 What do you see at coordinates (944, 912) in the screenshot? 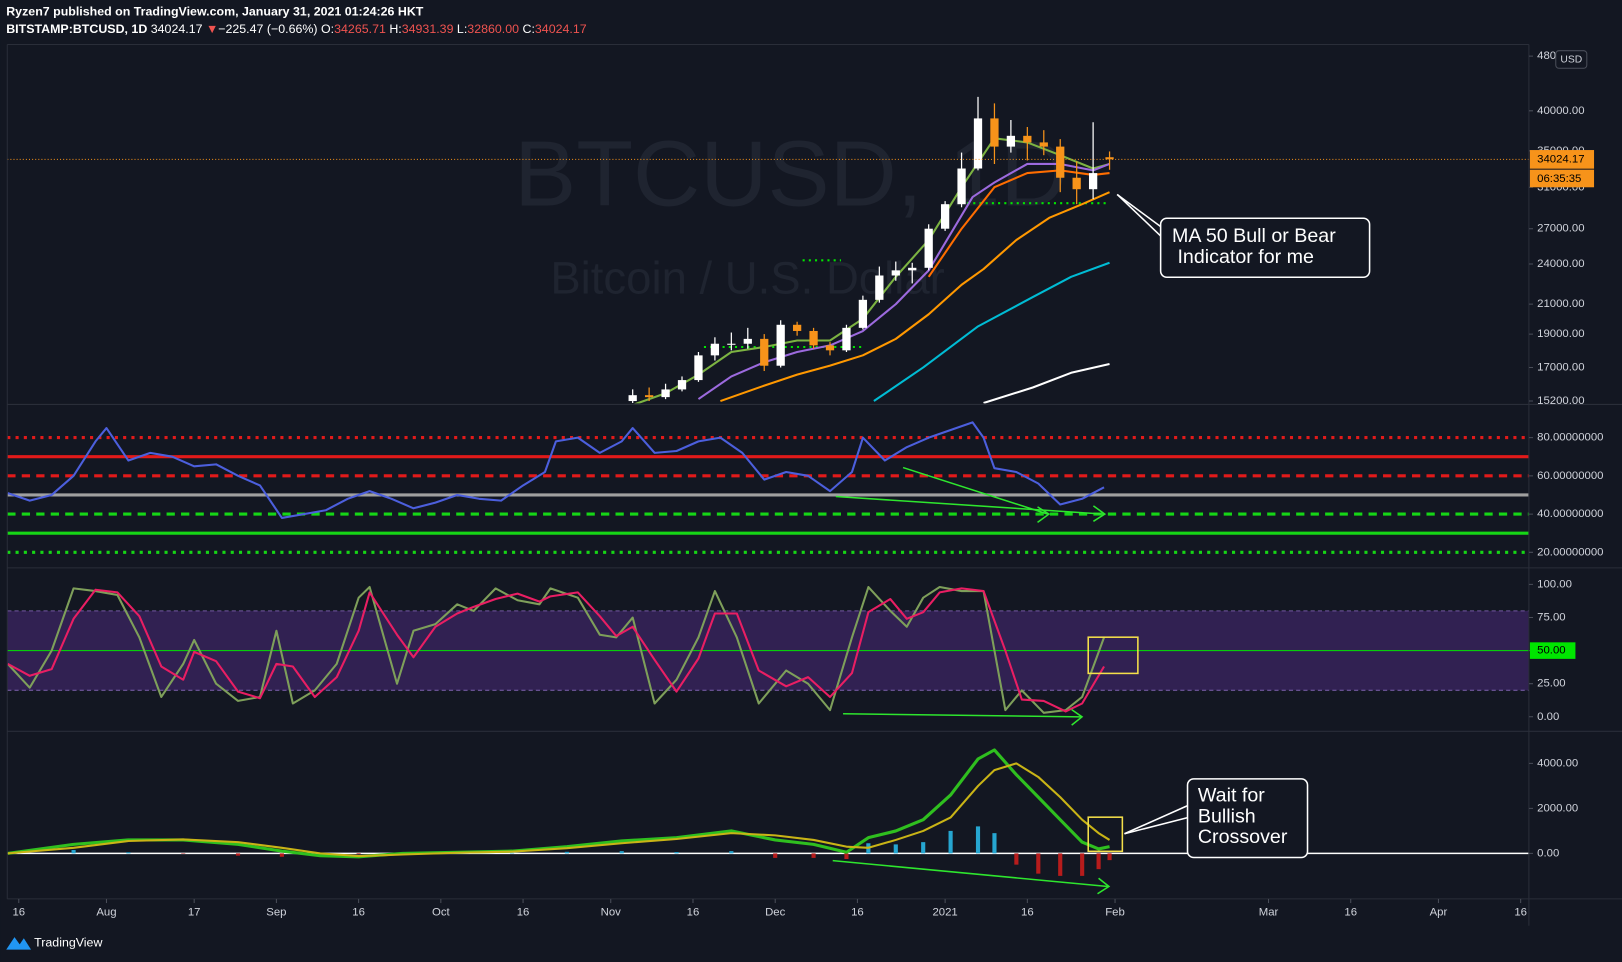
I see `x-tick-label: 2021` at bounding box center [944, 912].